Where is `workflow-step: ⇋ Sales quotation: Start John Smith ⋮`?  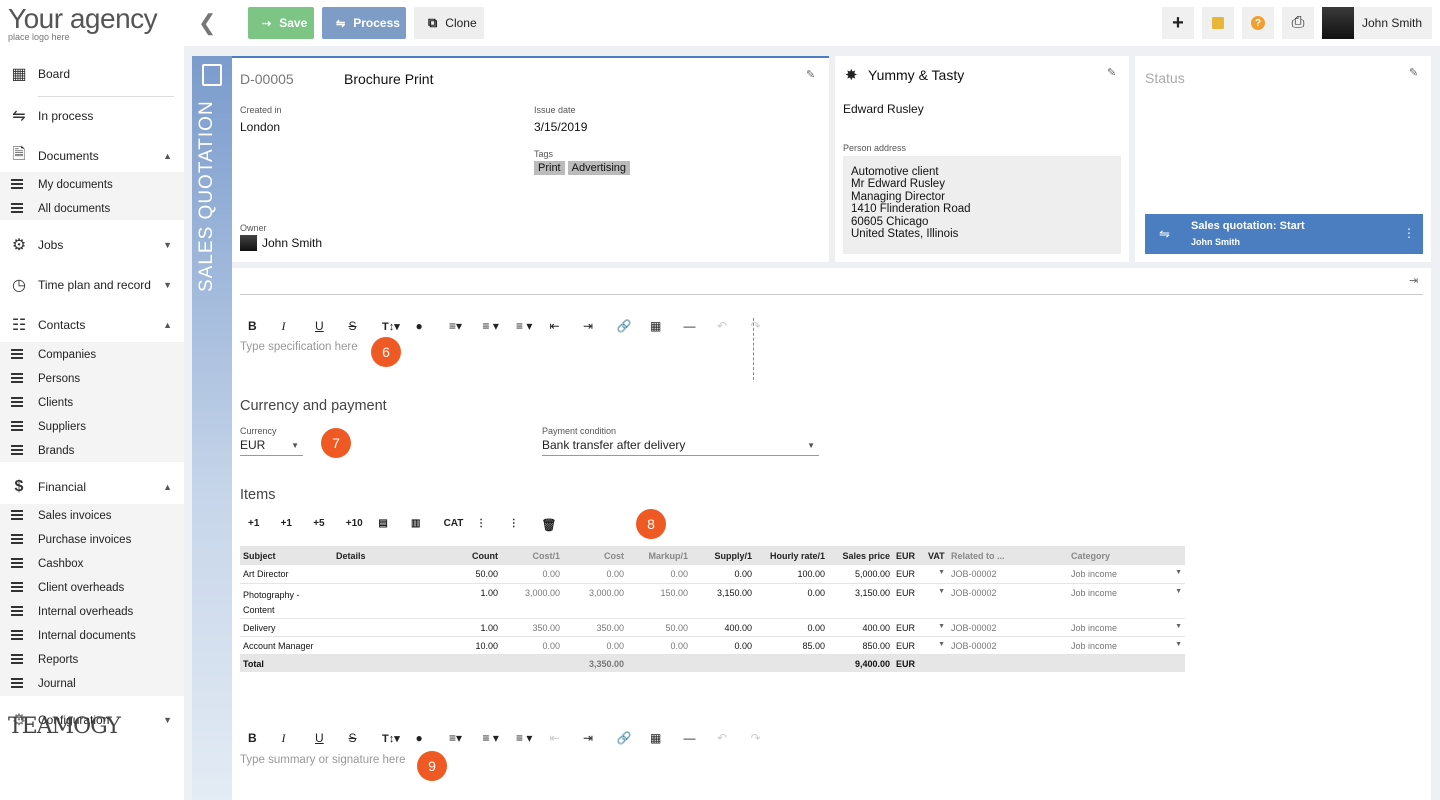 workflow-step: ⇋ Sales quotation: Start John Smith ⋮ is located at coordinates (1284, 234).